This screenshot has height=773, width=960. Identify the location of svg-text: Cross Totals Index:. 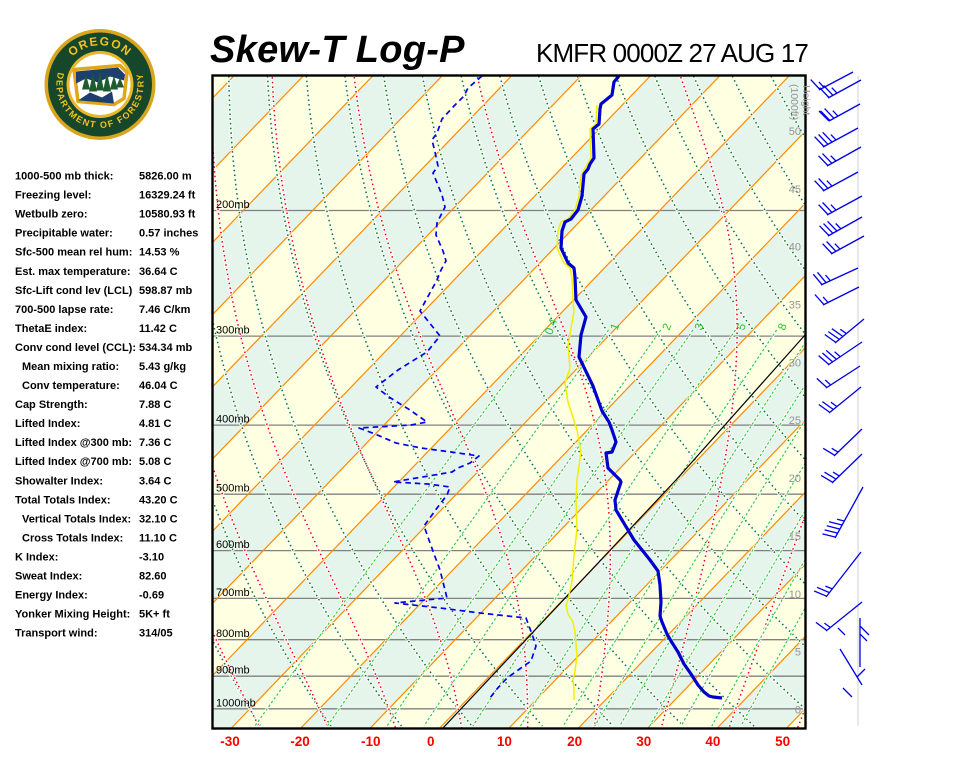
(72, 539).